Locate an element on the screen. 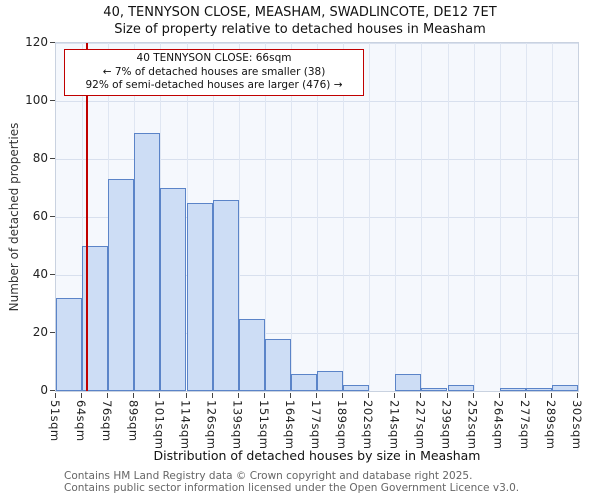  x-tick-label: 51sqm is located at coordinates (55, 421).